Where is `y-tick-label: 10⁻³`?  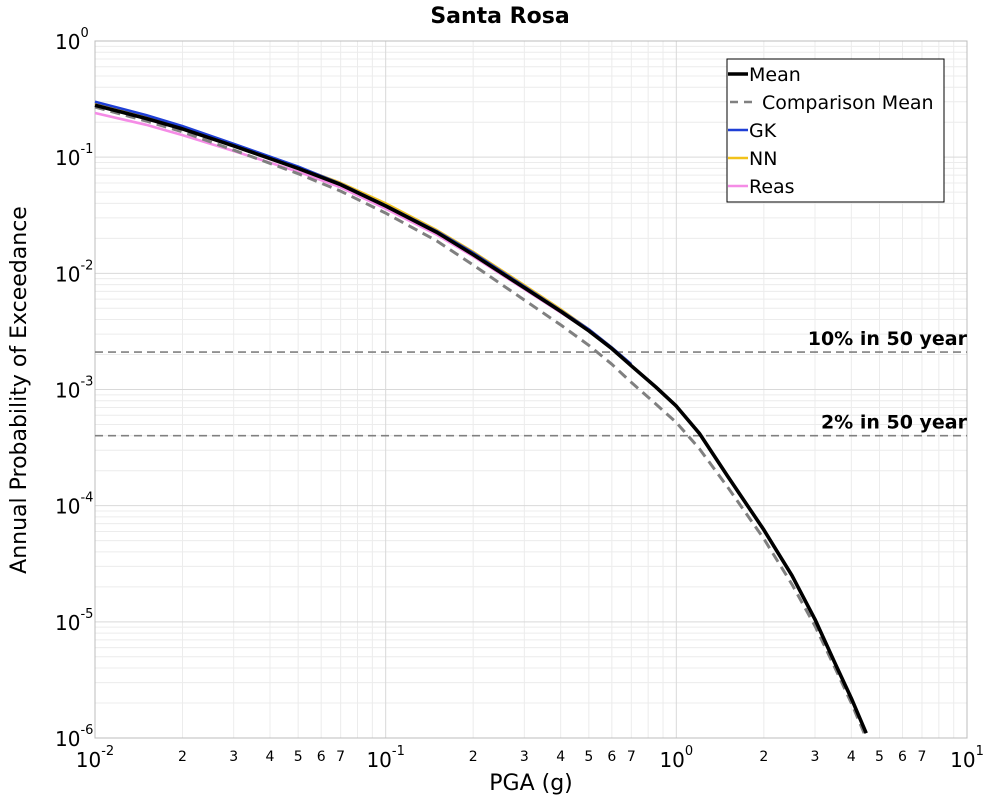 y-tick-label: 10⁻³ is located at coordinates (74, 389).